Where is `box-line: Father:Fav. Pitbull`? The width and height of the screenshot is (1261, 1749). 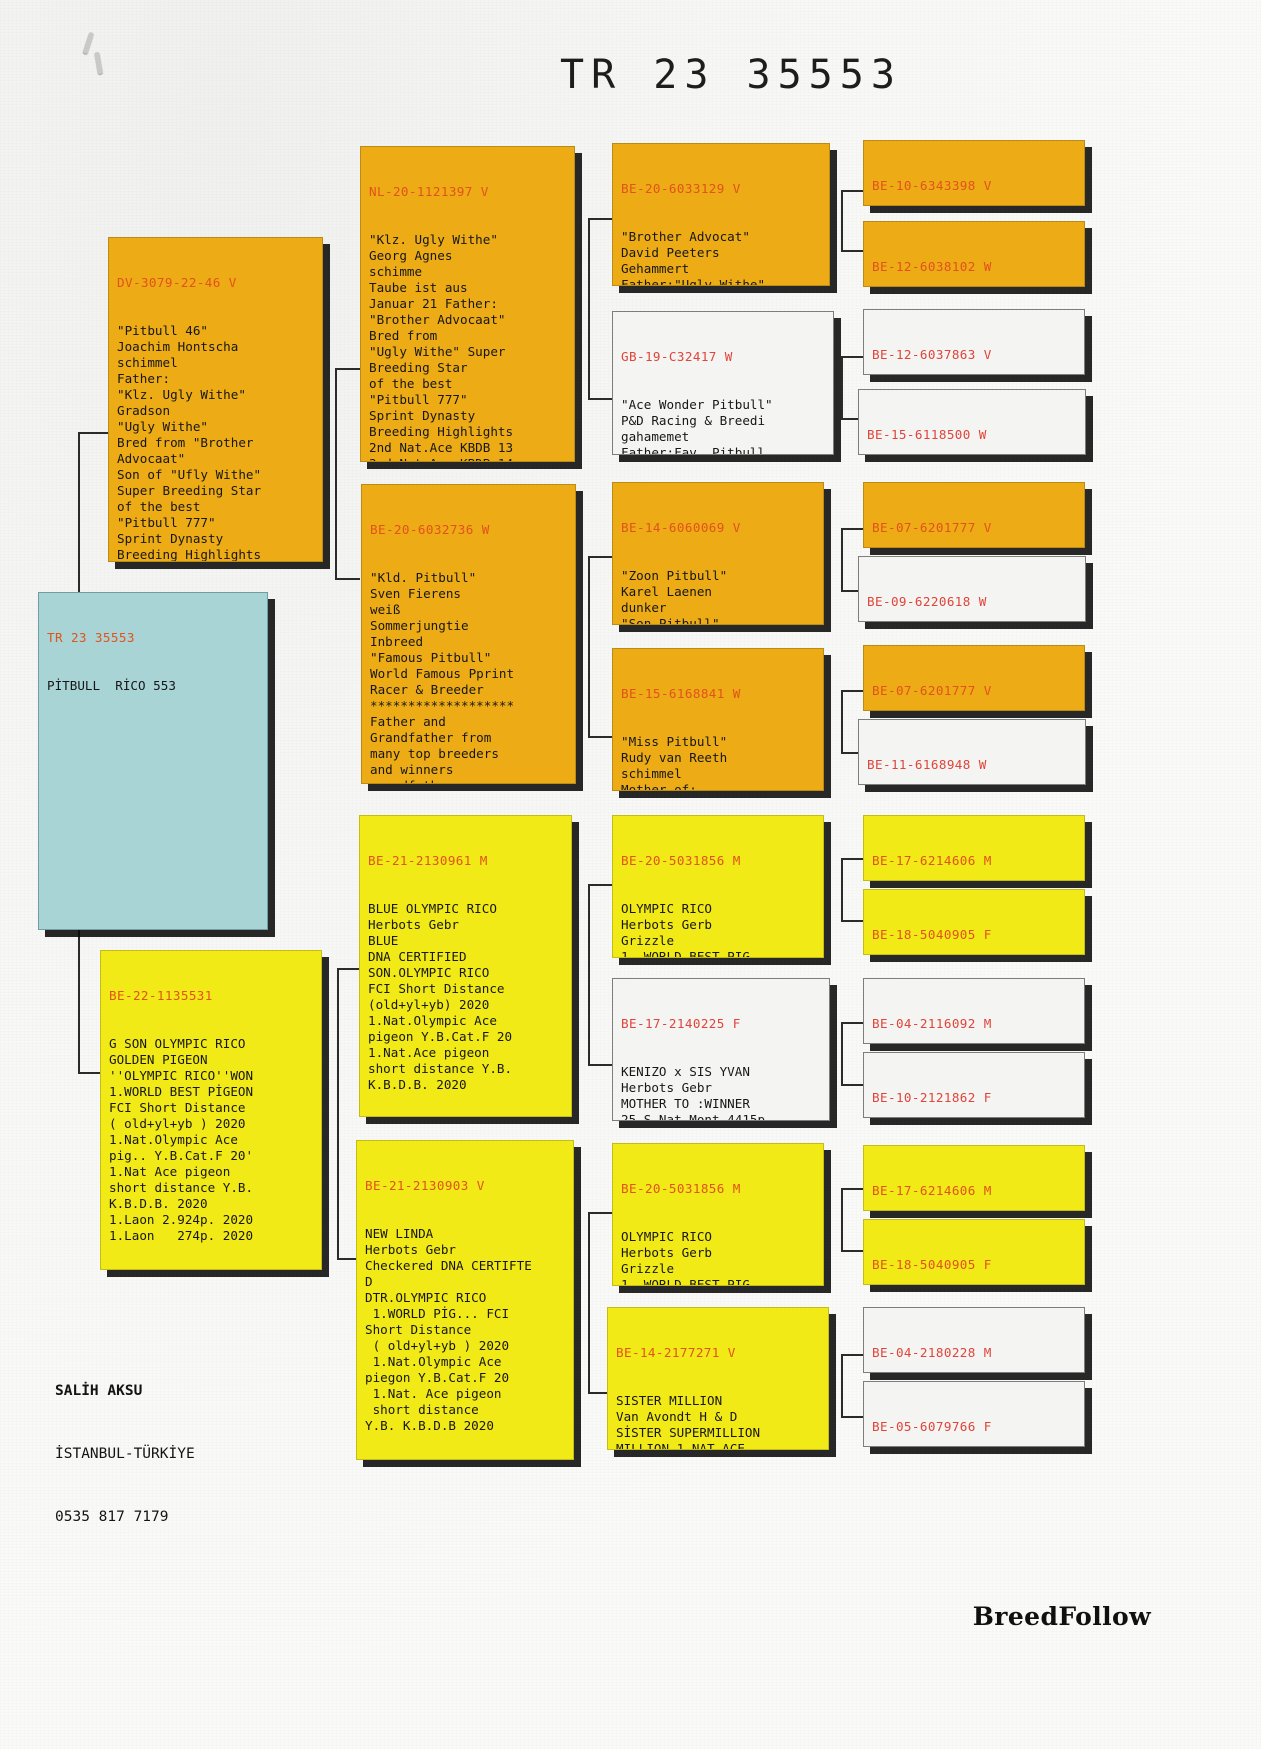
box-line: Father:Fav. Pitbull is located at coordinates (693, 450).